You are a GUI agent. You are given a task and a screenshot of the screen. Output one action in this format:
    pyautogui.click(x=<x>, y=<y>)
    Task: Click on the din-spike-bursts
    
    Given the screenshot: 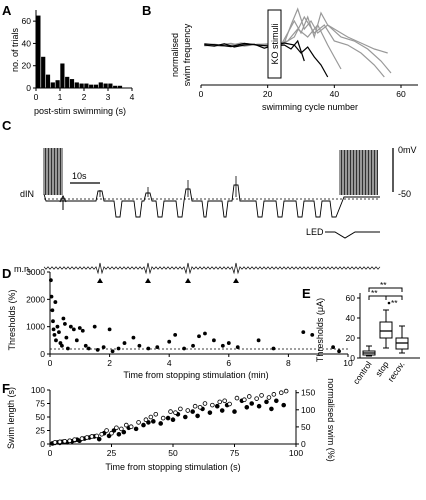 What is the action you would take?
    pyautogui.click(x=210, y=172)
    